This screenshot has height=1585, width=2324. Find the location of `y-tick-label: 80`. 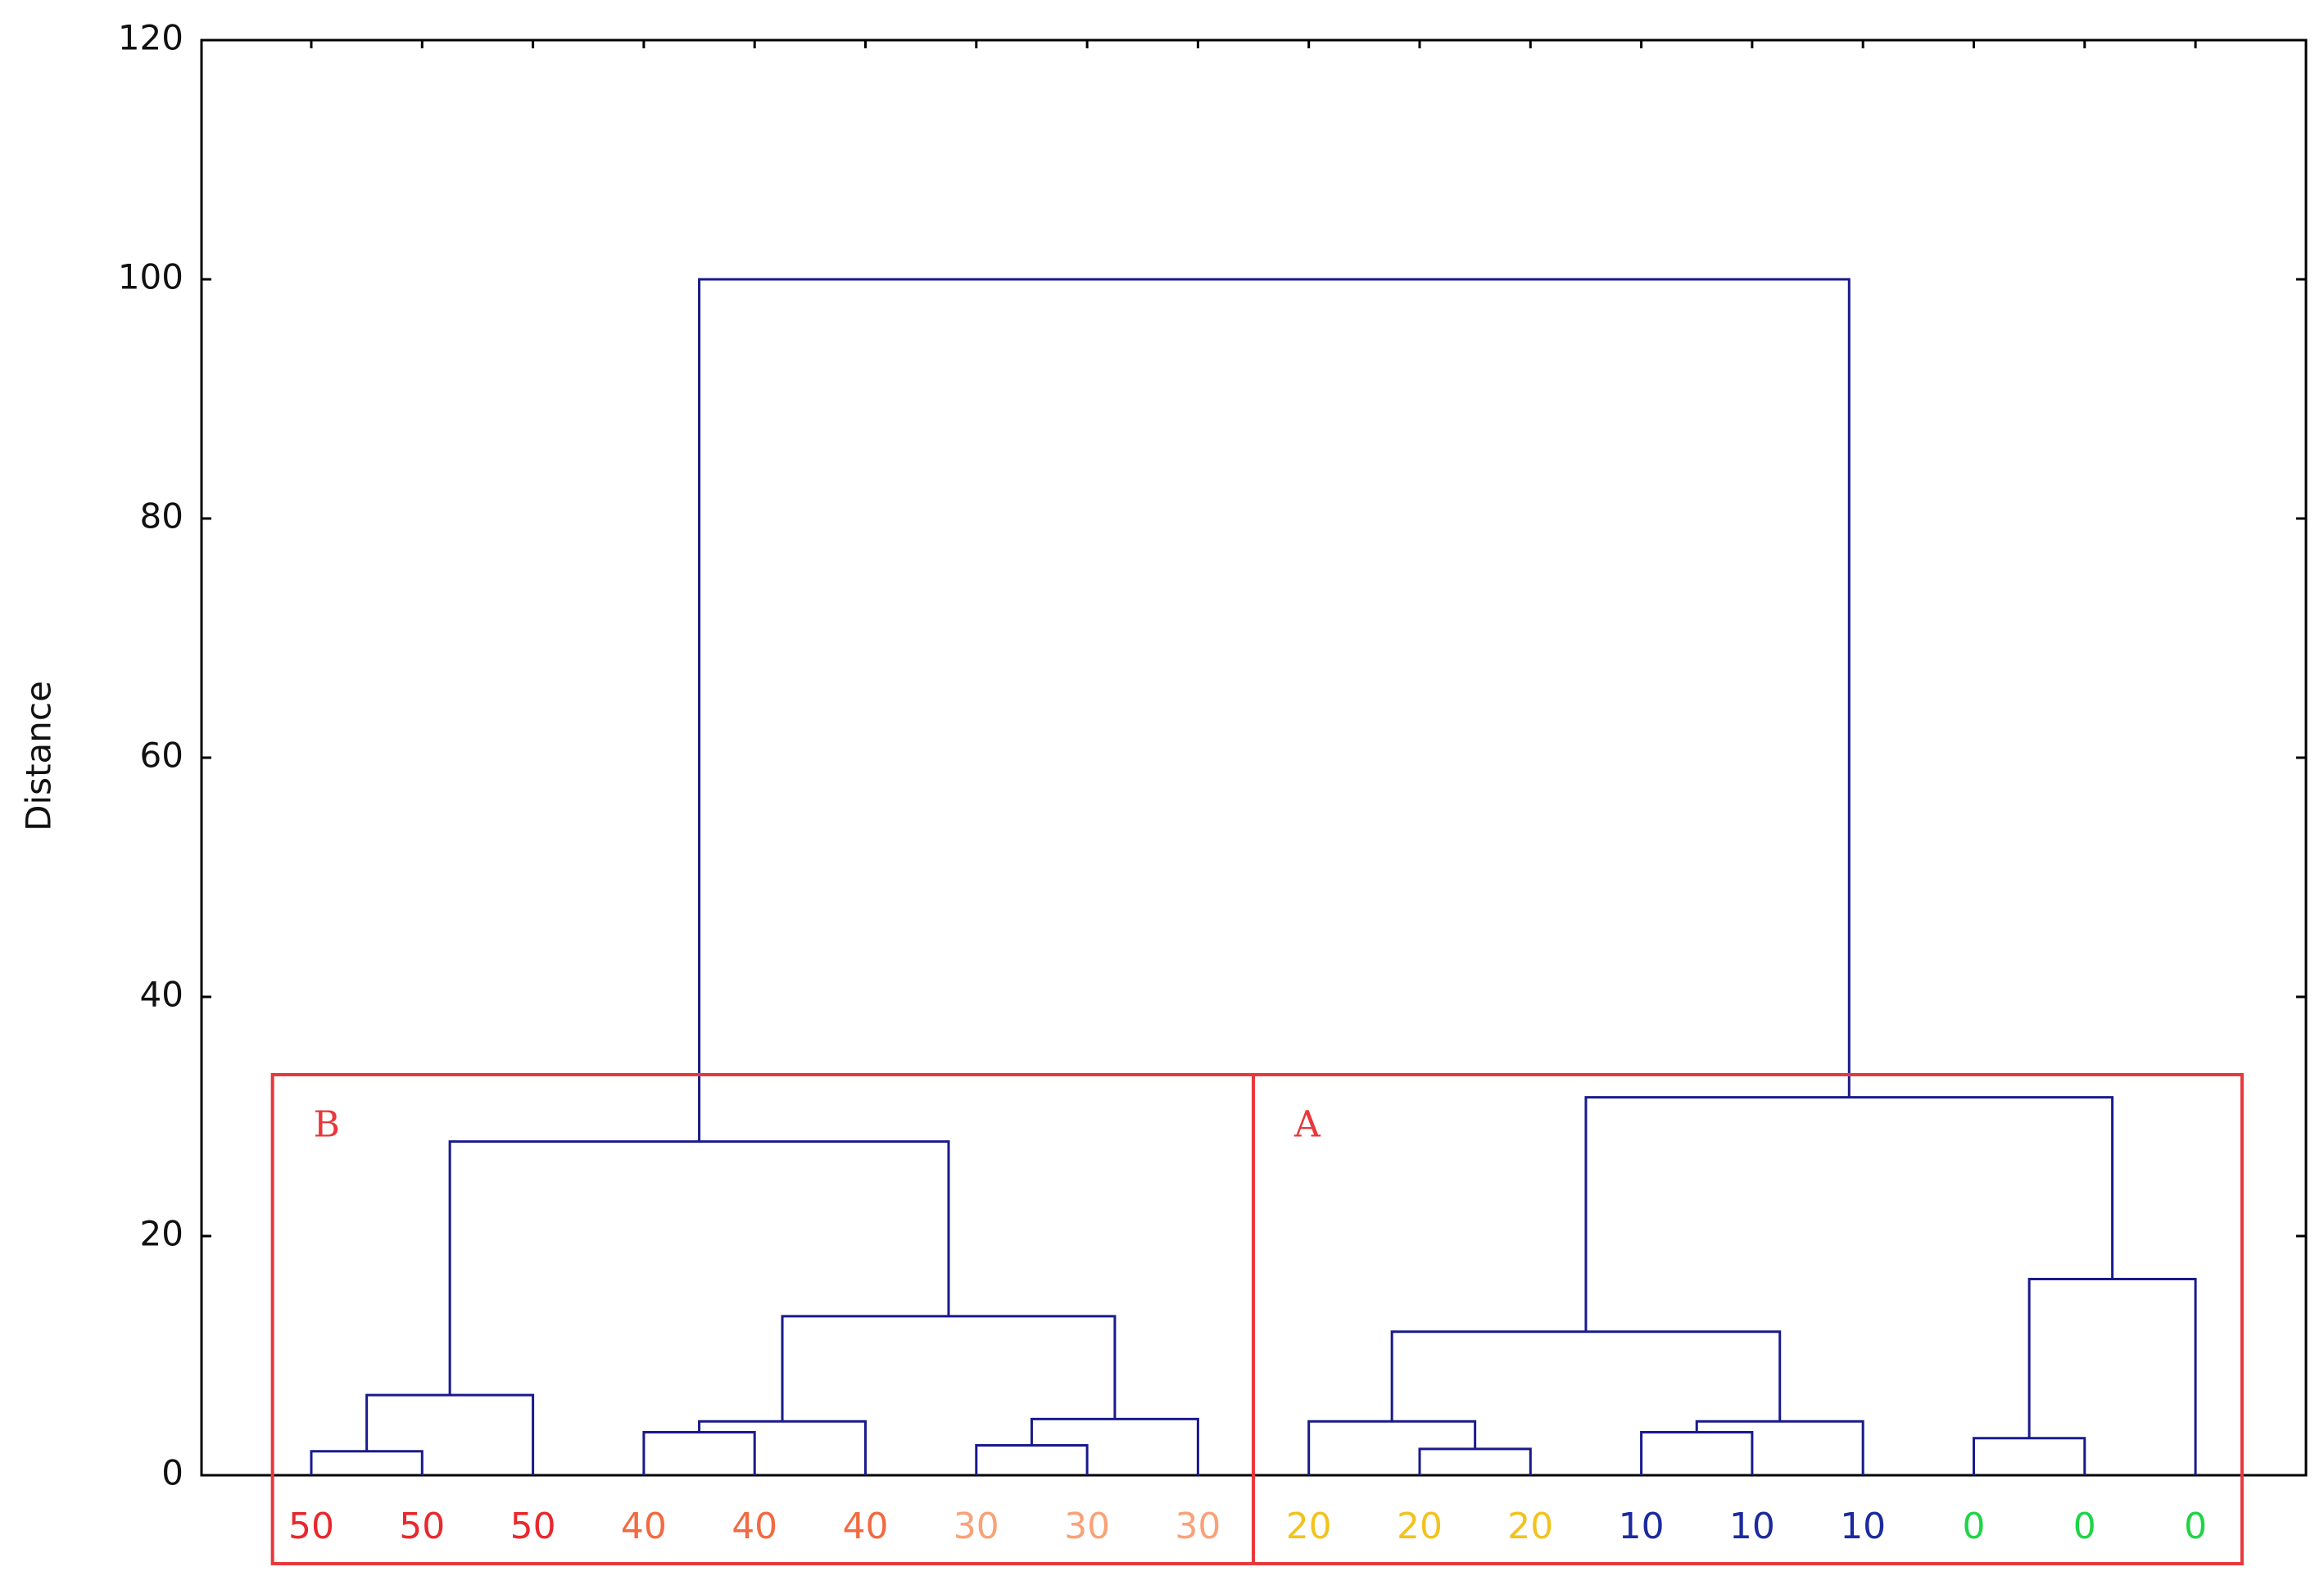

y-tick-label: 80 is located at coordinates (161, 516).